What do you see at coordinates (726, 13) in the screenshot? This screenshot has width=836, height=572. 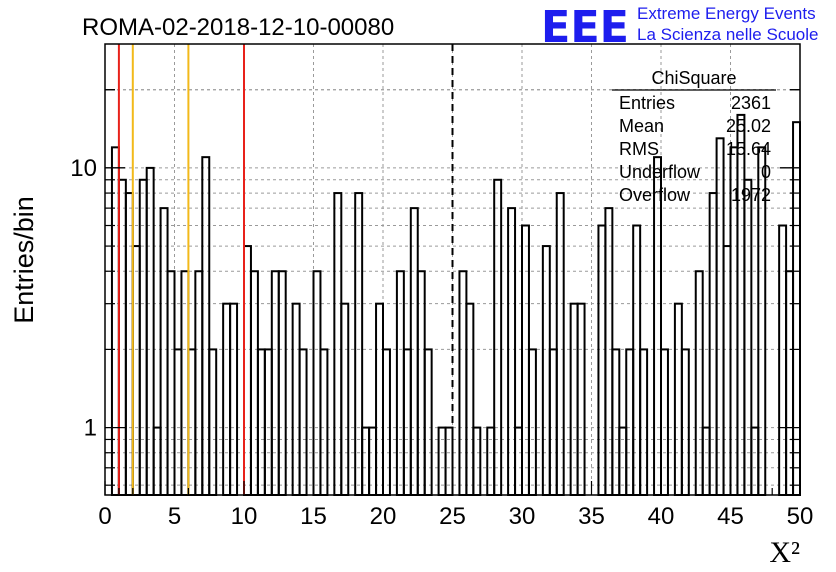 I see `logo-line-1: Extreme Energy Events` at bounding box center [726, 13].